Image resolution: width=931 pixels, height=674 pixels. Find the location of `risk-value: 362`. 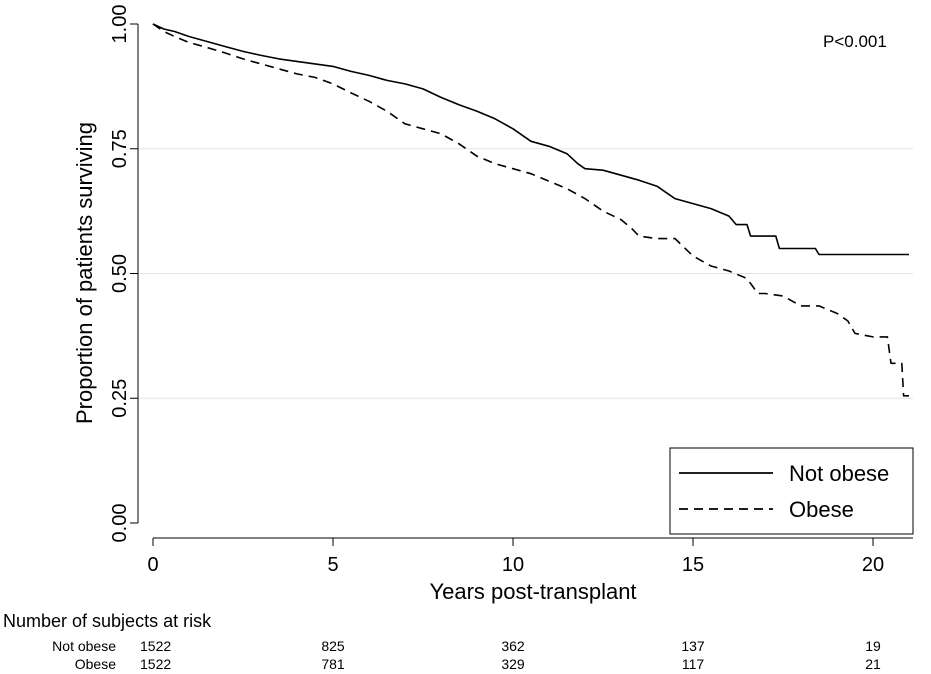

risk-value: 362 is located at coordinates (513, 646).